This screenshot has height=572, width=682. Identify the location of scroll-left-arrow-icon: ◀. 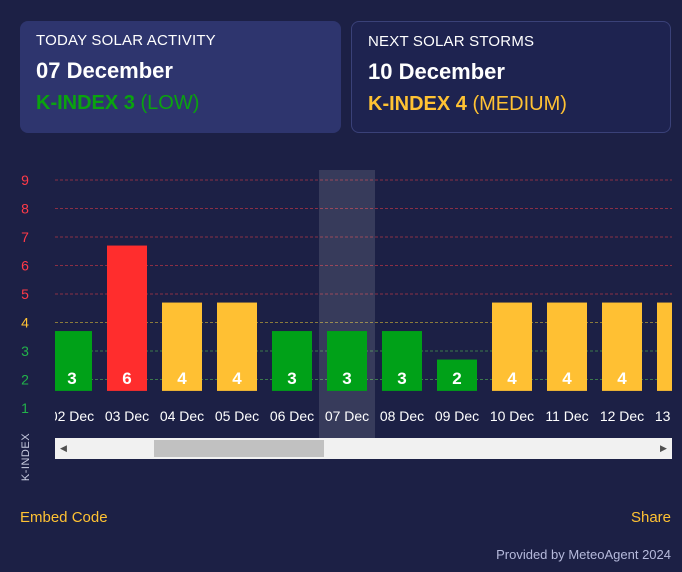
(63, 448).